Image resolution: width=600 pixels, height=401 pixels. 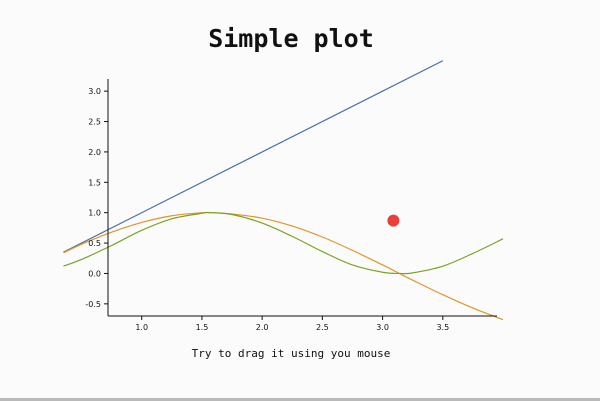 What do you see at coordinates (291, 353) in the screenshot?
I see `drag-hint: Try to drag it using you mouse` at bounding box center [291, 353].